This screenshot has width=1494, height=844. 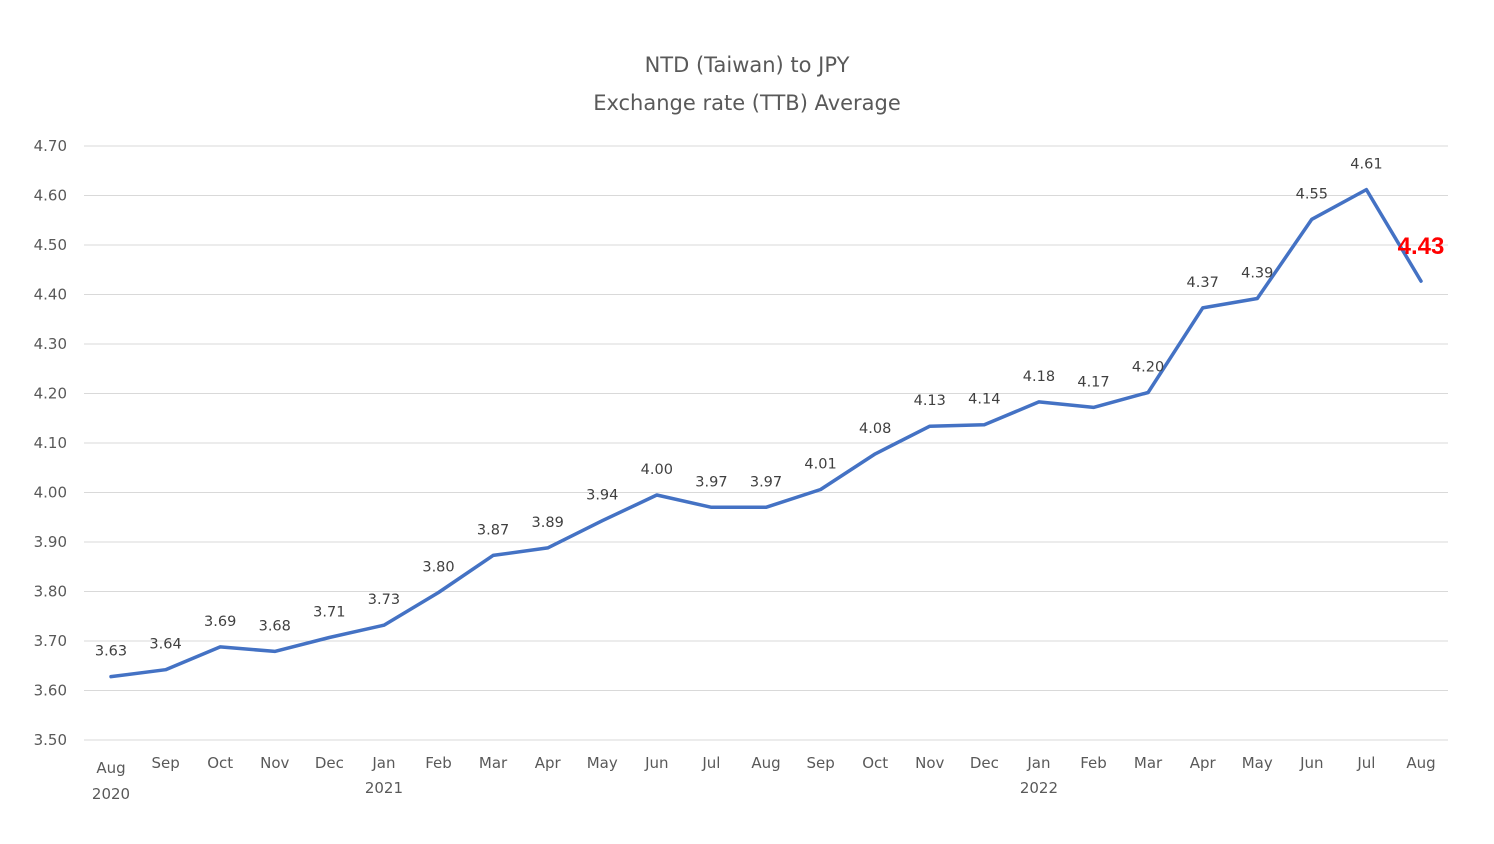 I want to click on data-label: 4.14, so click(x=984, y=400).